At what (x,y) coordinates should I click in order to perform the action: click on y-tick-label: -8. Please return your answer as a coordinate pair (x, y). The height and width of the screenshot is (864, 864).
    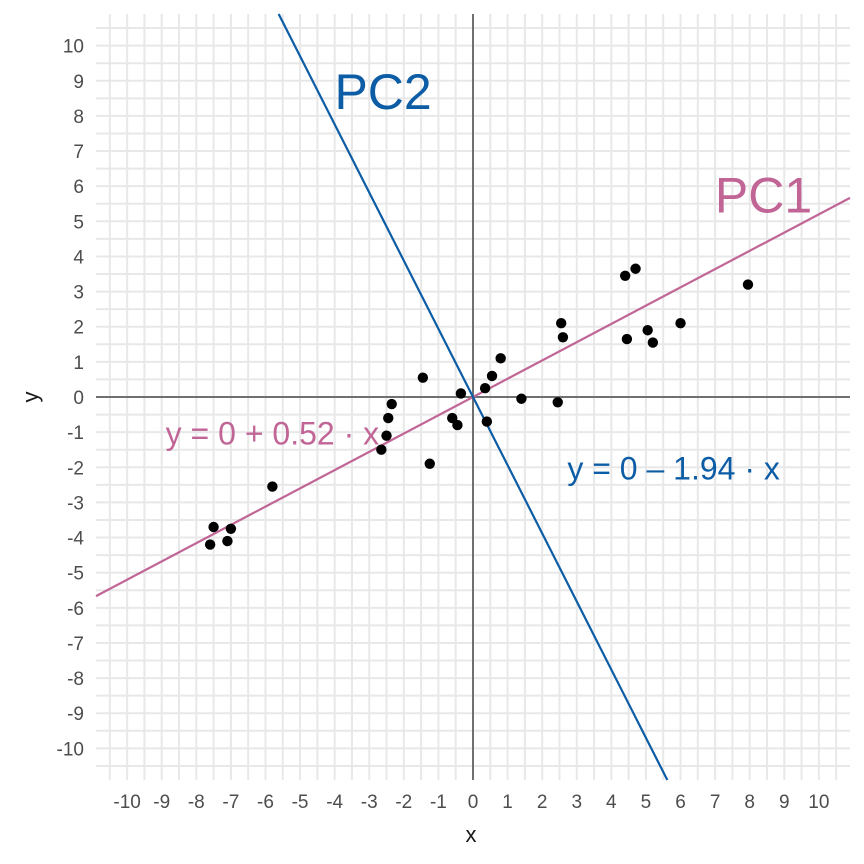
    Looking at the image, I should click on (75, 679).